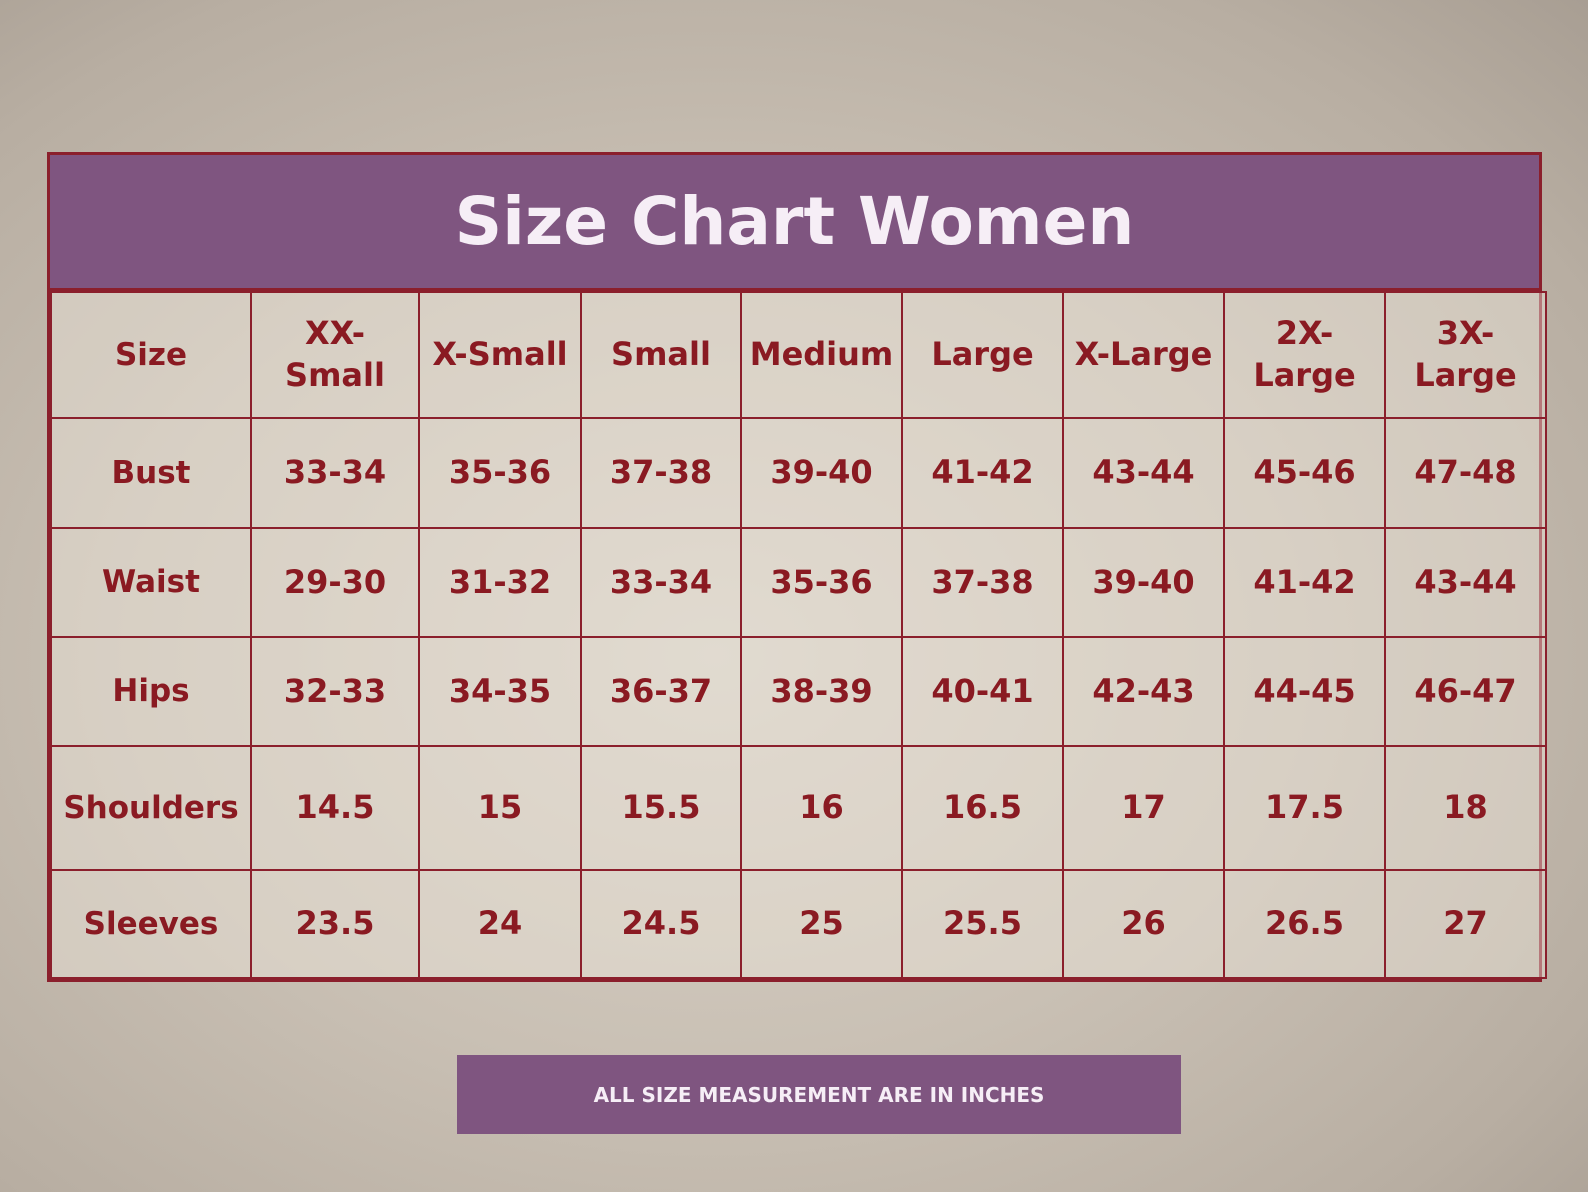 The image size is (1588, 1192). What do you see at coordinates (151, 691) in the screenshot?
I see `row-label: Hips` at bounding box center [151, 691].